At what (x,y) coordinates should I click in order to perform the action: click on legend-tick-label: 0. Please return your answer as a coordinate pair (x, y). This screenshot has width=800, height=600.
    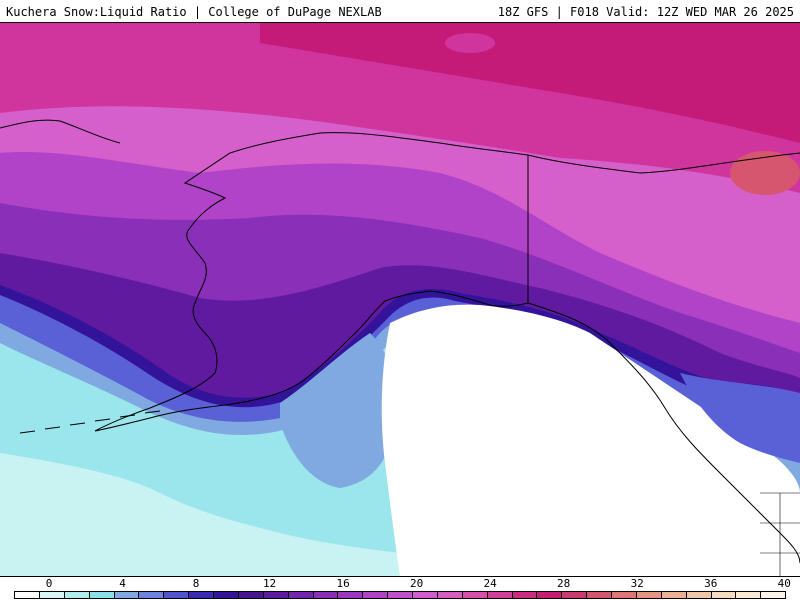
    Looking at the image, I should click on (49, 583).